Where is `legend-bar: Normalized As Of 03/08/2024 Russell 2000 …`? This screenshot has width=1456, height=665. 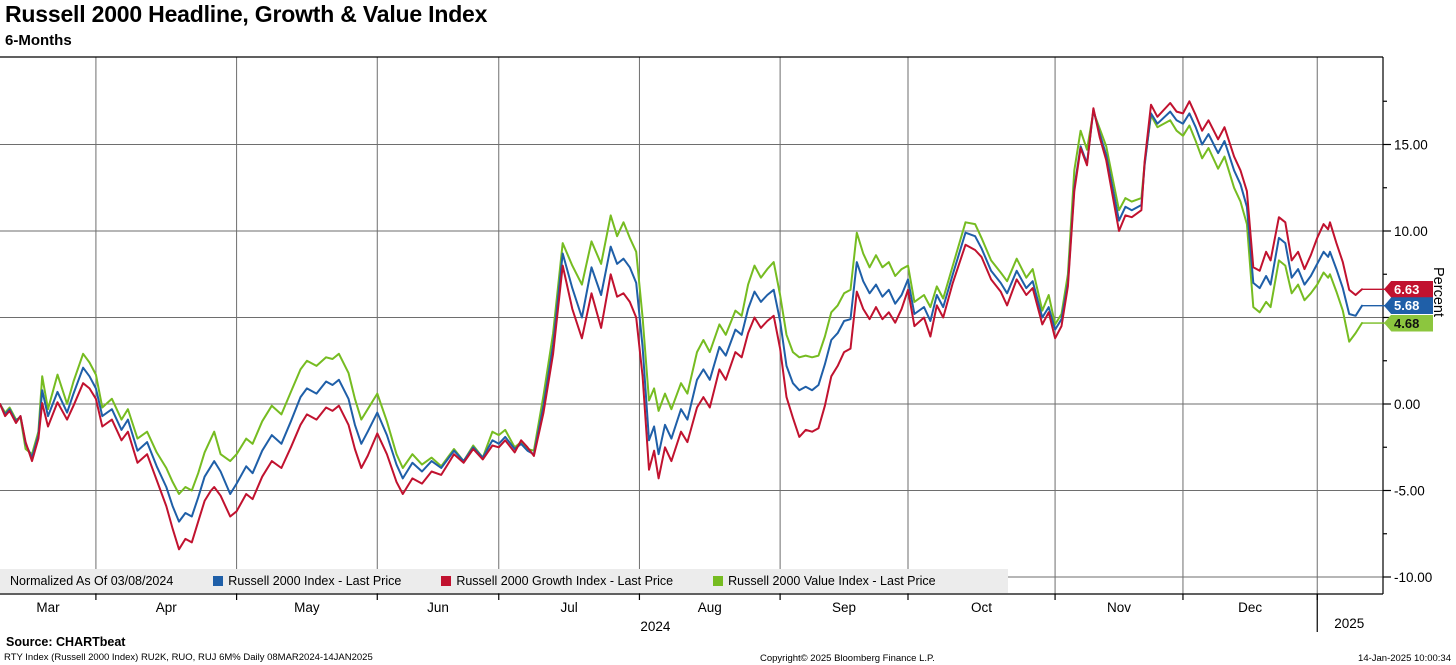 legend-bar: Normalized As Of 03/08/2024 Russell 2000 … is located at coordinates (504, 581).